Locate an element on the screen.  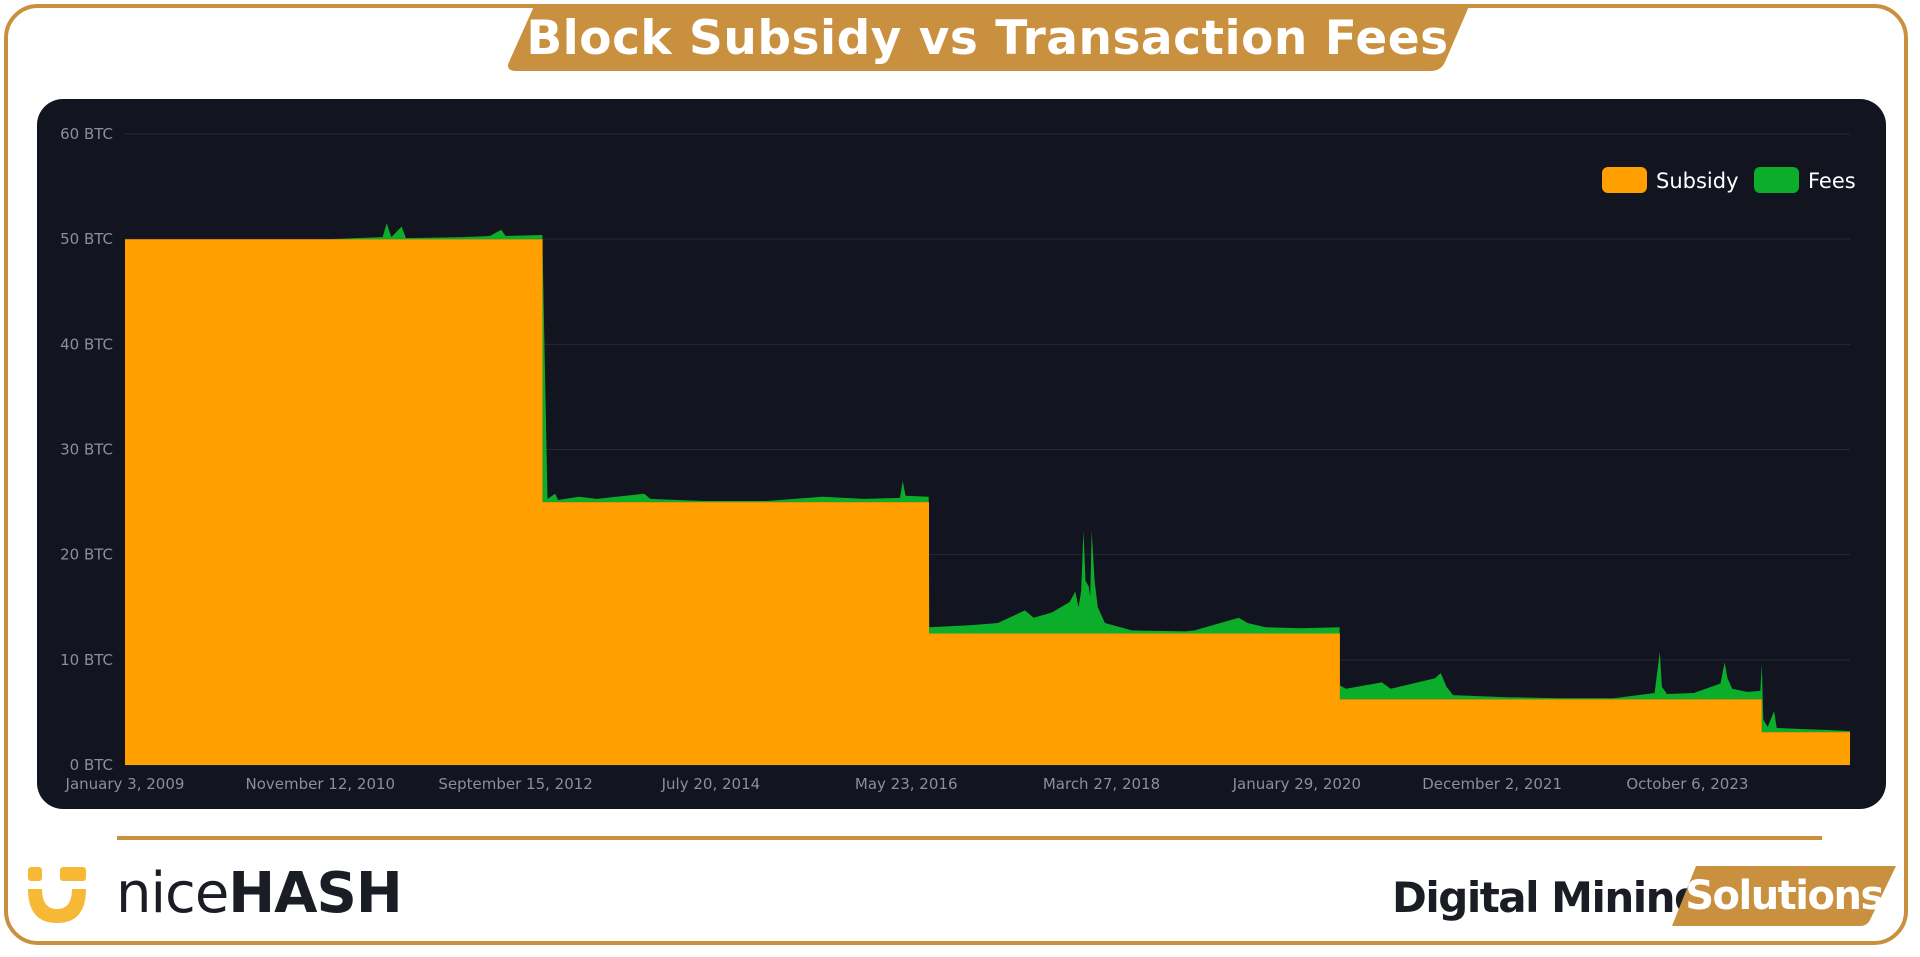
dms-solutions-tag: Solutions is located at coordinates (1784, 896).